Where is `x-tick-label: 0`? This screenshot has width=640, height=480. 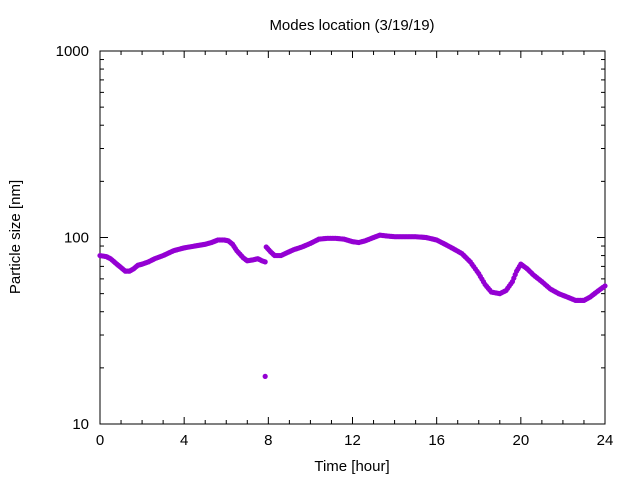 x-tick-label: 0 is located at coordinates (100, 440).